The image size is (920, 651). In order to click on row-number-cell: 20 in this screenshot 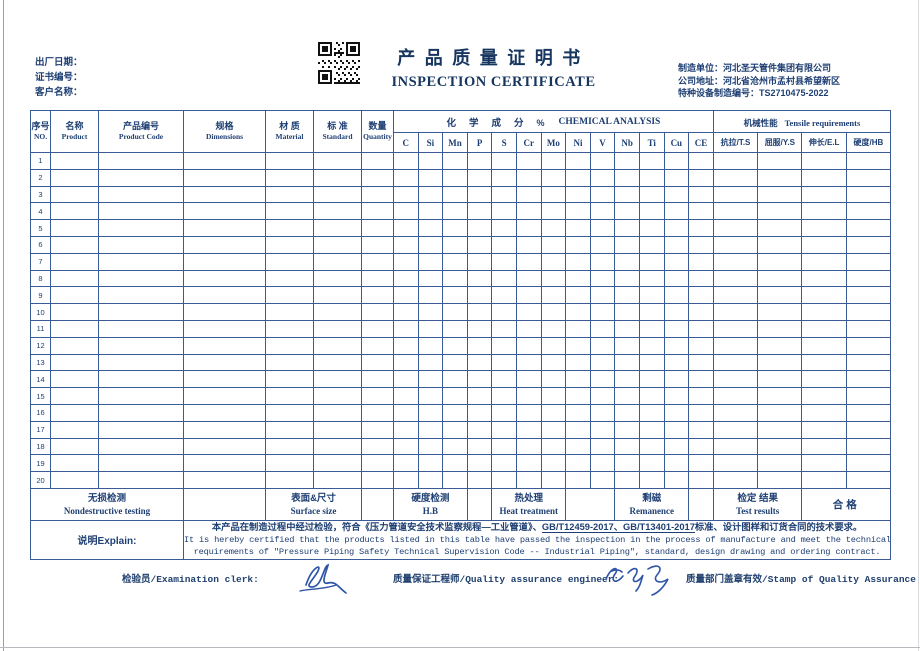, I will do `click(40, 480)`.